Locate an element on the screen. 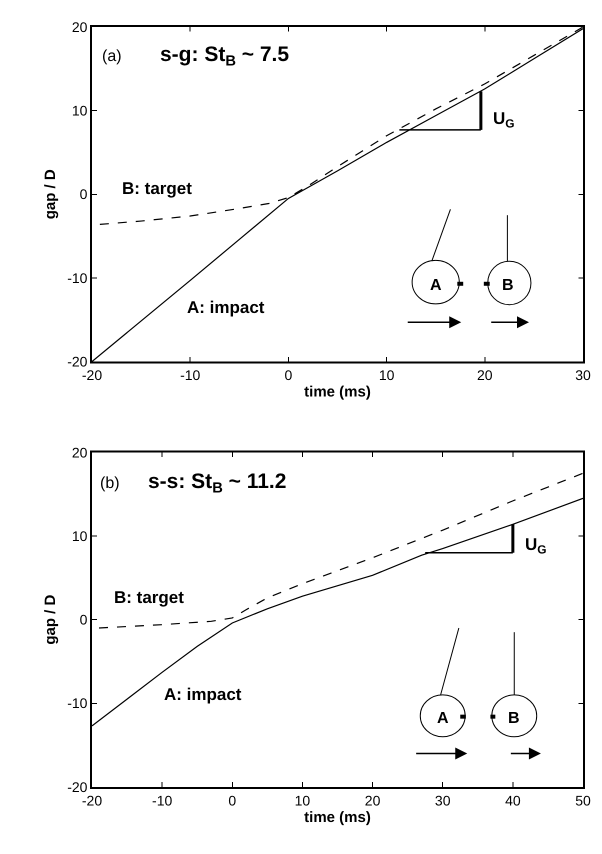  x-tick-label: 50 is located at coordinates (583, 800).